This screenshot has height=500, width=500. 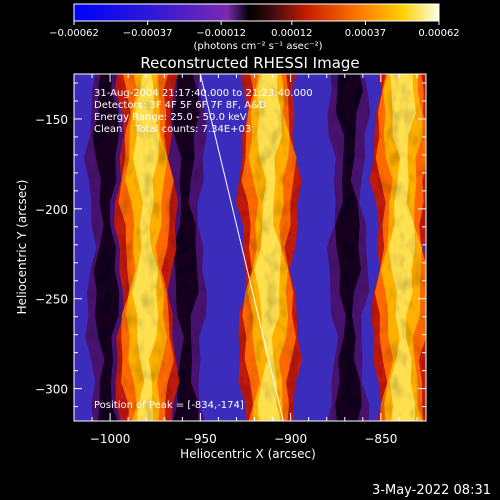 I want to click on x-tick-label: −900, so click(x=290, y=439).